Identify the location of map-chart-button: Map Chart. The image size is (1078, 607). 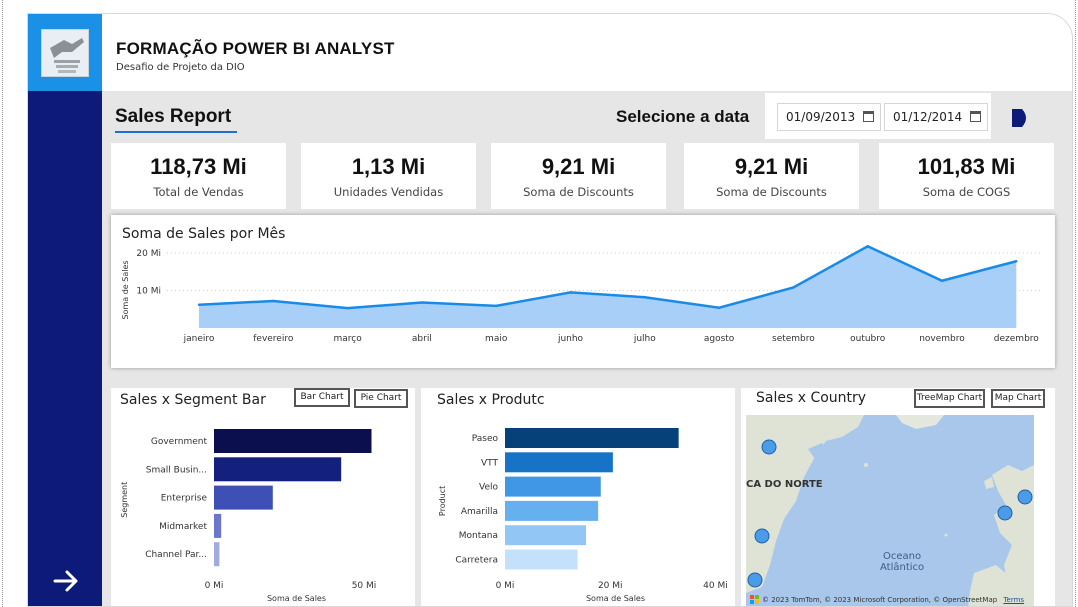
(1018, 398).